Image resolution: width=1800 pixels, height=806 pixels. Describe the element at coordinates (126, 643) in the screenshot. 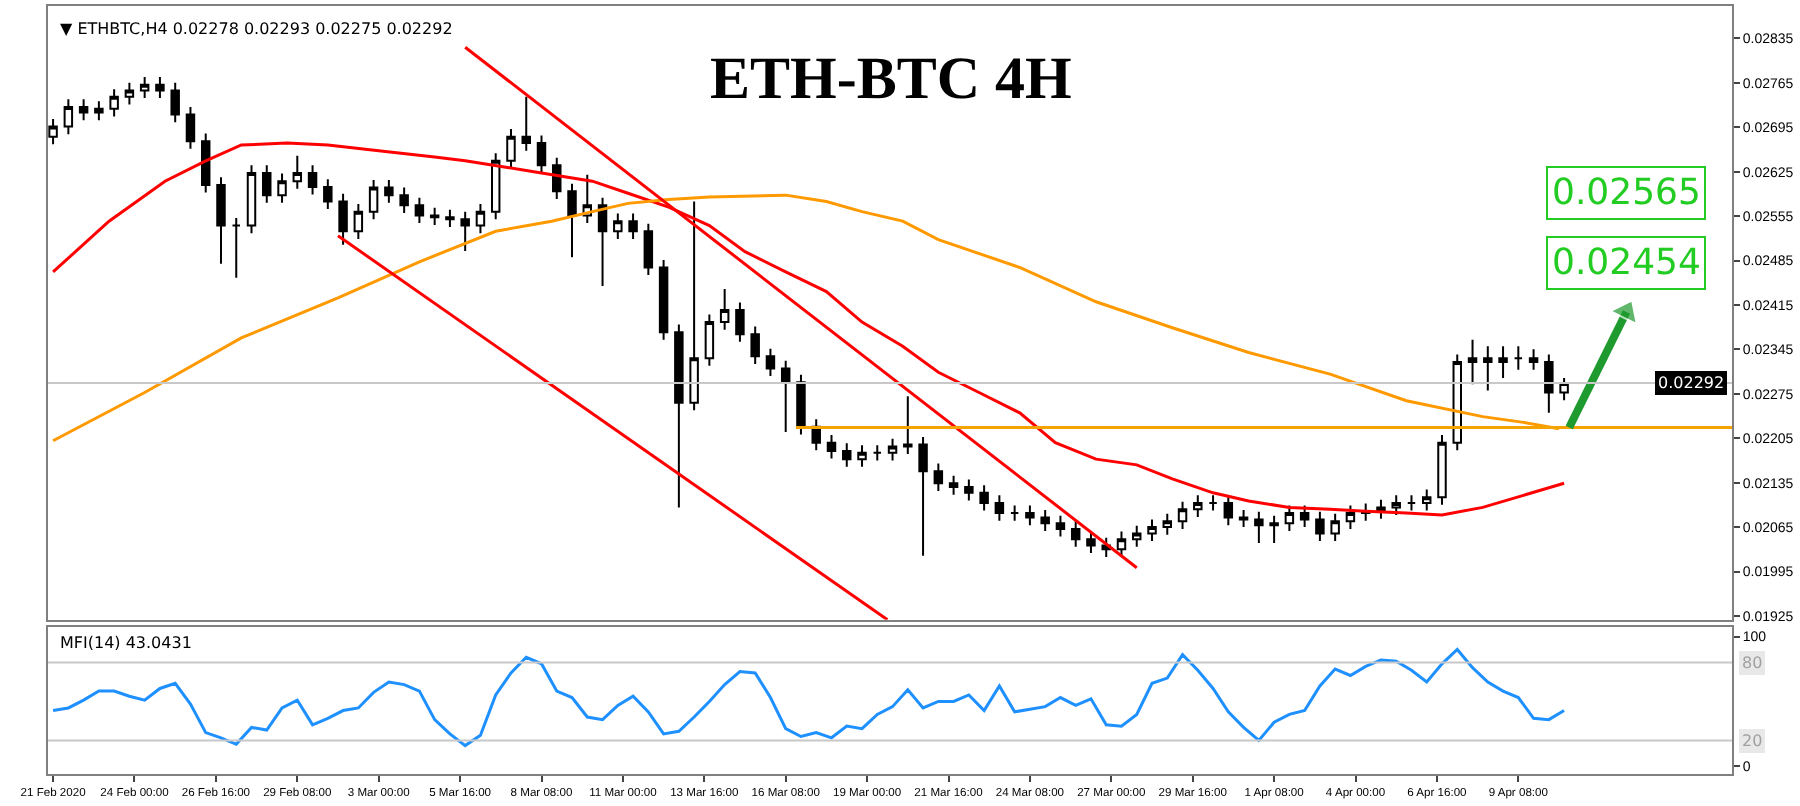

I see `annotation: MFI(14) 43.0431` at that location.